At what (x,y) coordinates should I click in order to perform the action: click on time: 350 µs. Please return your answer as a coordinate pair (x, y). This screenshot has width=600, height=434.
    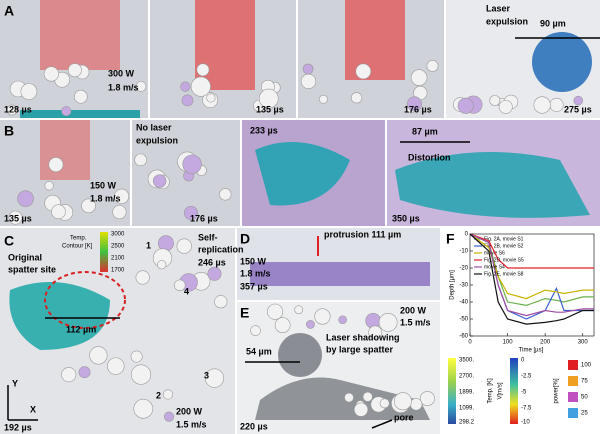
    Looking at the image, I should click on (406, 218).